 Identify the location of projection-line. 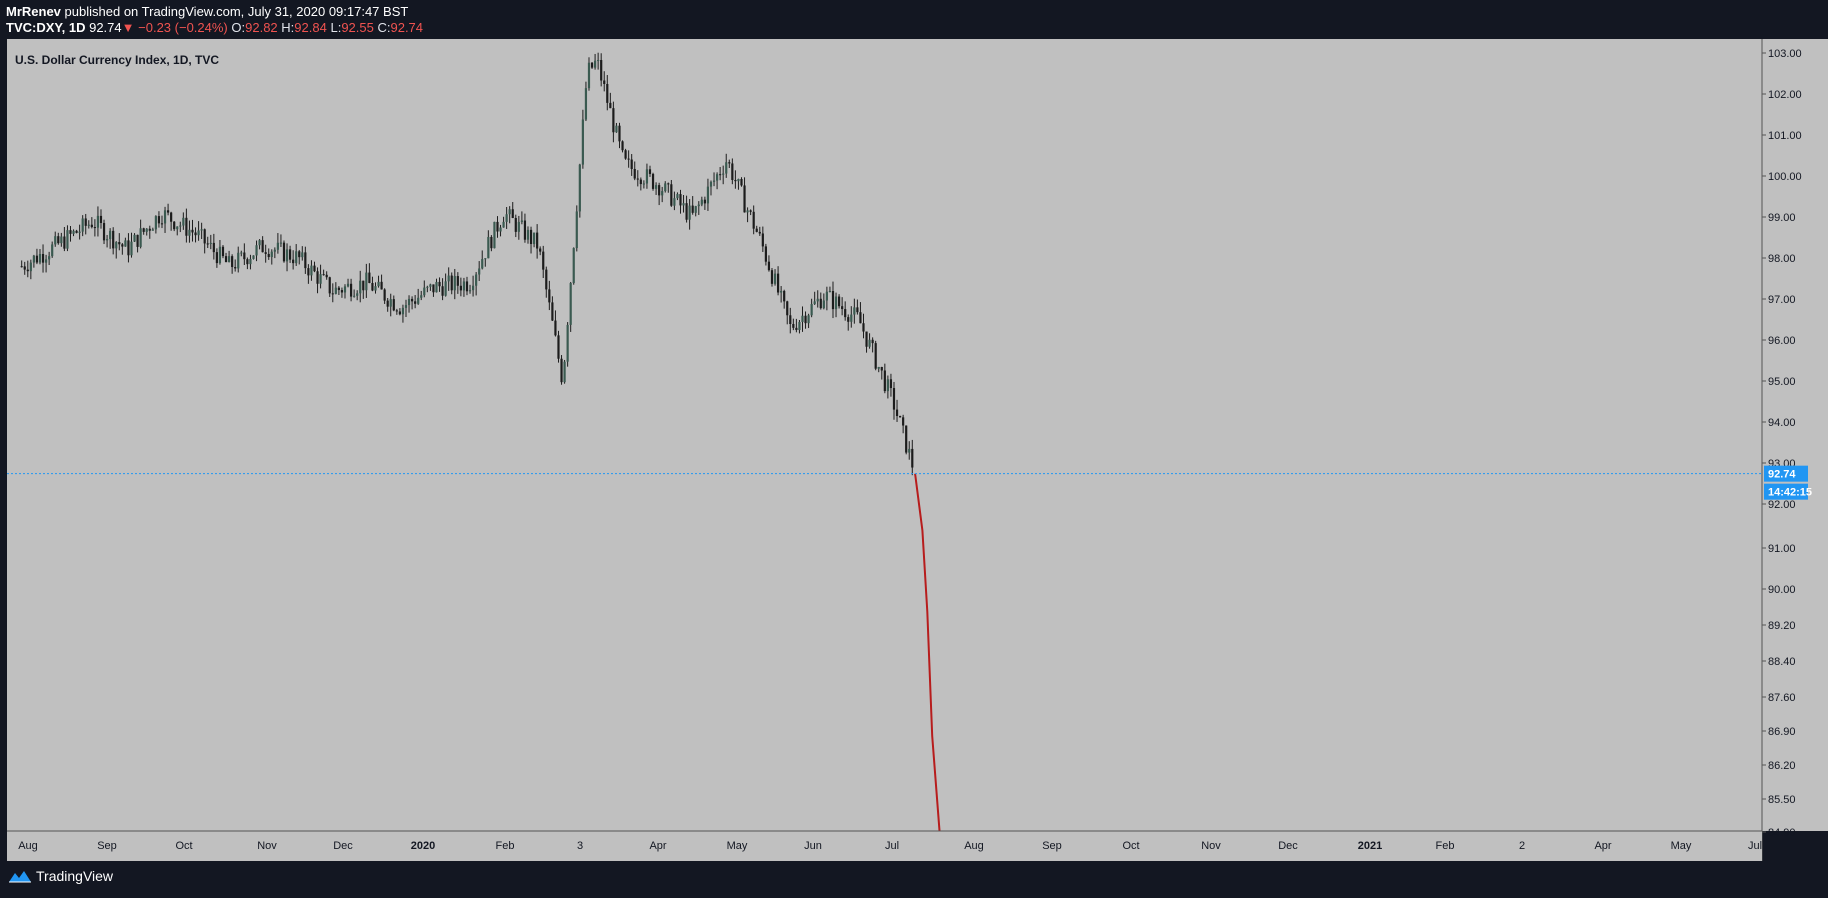
(927, 653).